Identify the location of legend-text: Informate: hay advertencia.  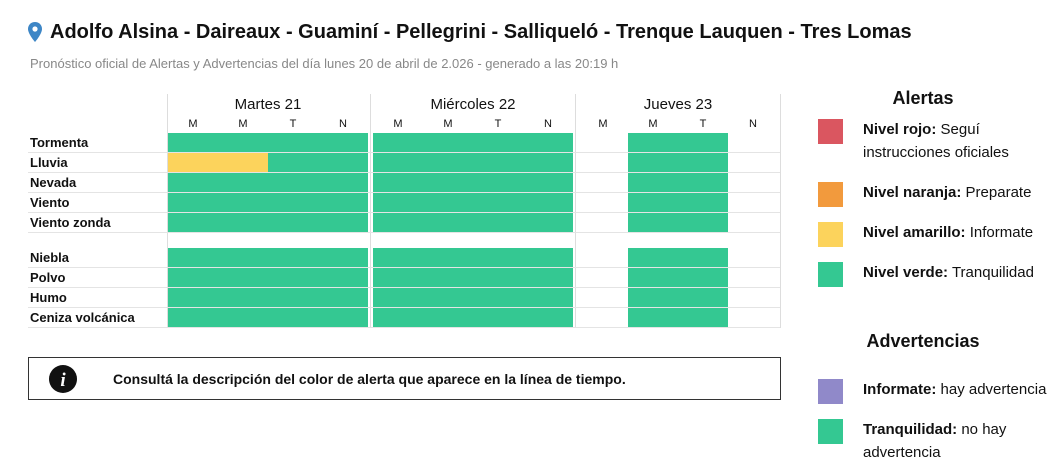
(961, 389).